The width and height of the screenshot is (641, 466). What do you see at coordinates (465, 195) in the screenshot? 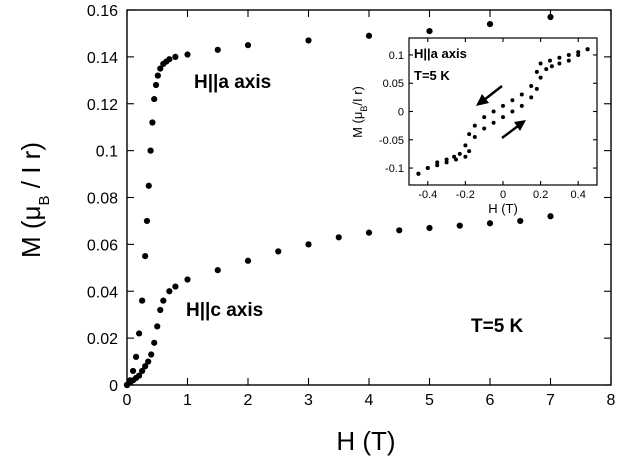
I see `inset-x-tick-label-1: -0.2` at bounding box center [465, 195].